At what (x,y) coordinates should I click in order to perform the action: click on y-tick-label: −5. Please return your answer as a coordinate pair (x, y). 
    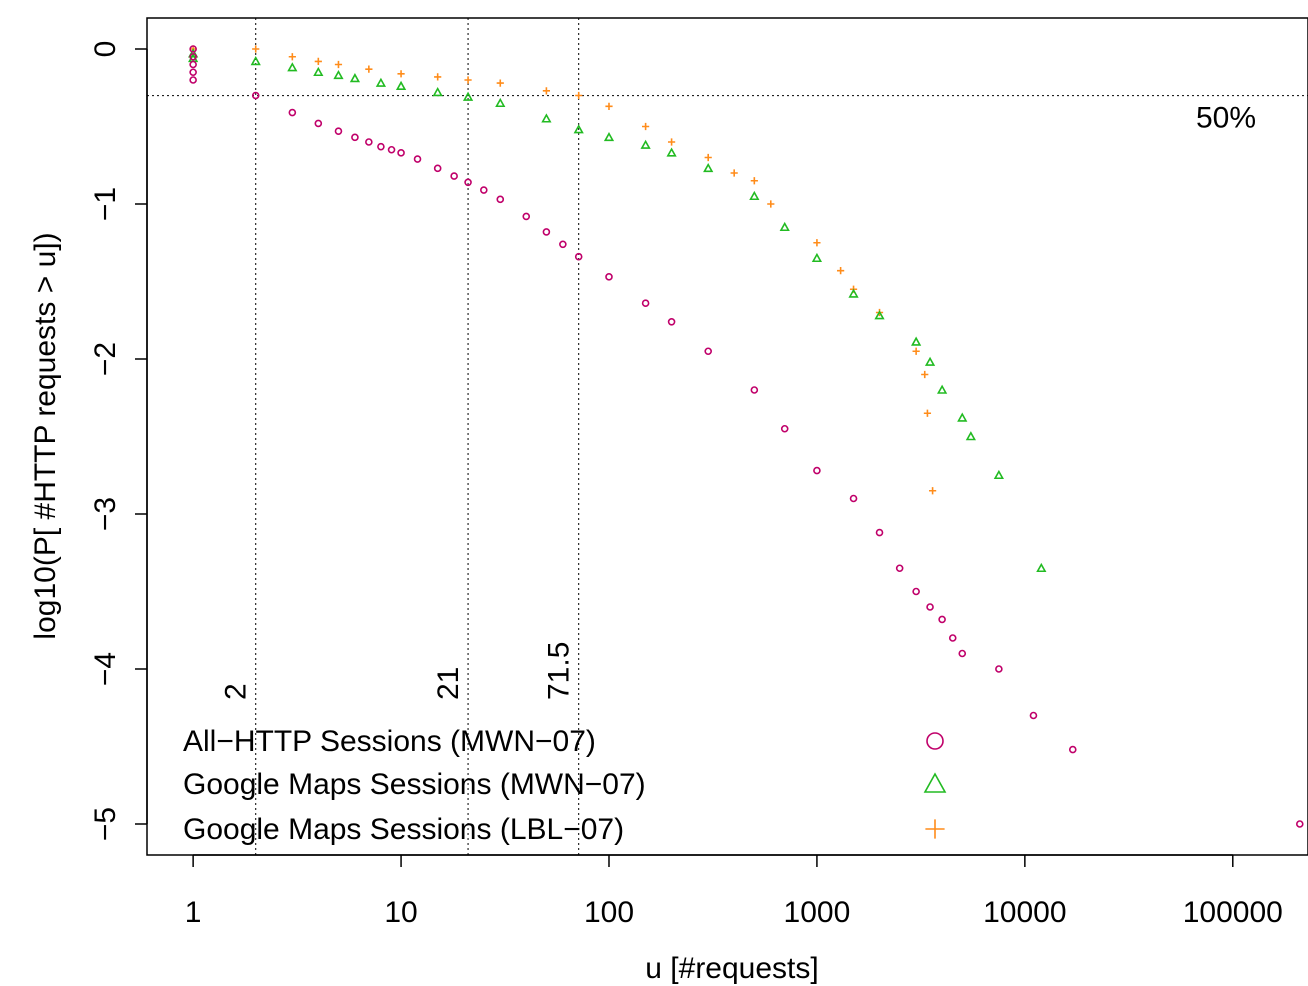
    Looking at the image, I should click on (105, 824).